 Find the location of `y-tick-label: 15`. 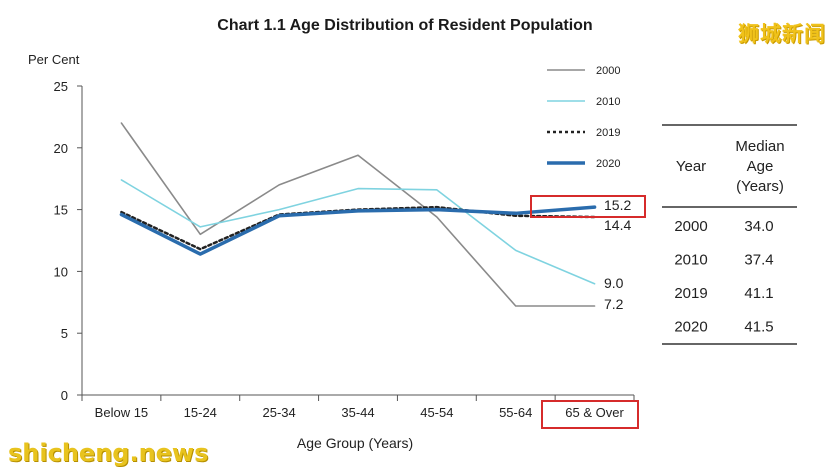

y-tick-label: 15 is located at coordinates (61, 210).